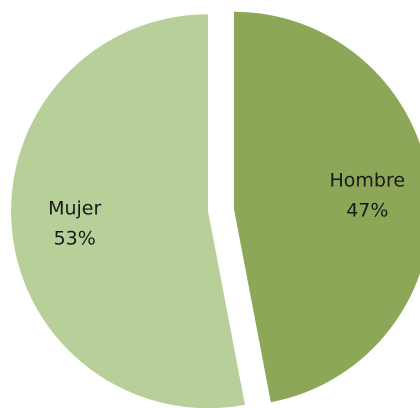  I want to click on slice-label: Hombre, so click(368, 181).